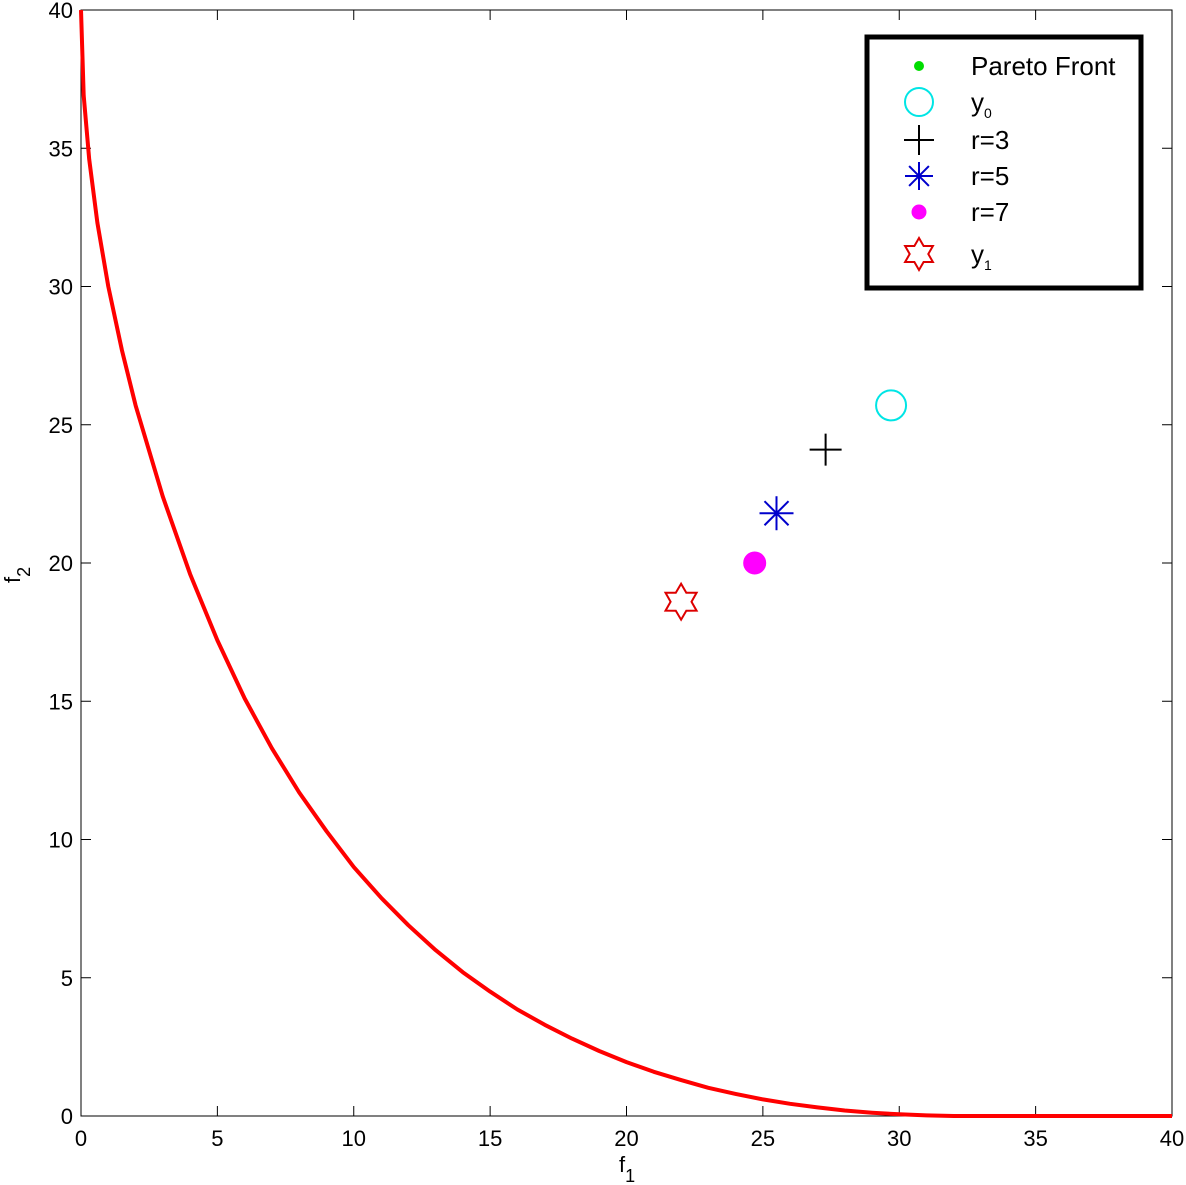 The width and height of the screenshot is (1186, 1185). I want to click on legend-label: r=7, so click(990, 212).